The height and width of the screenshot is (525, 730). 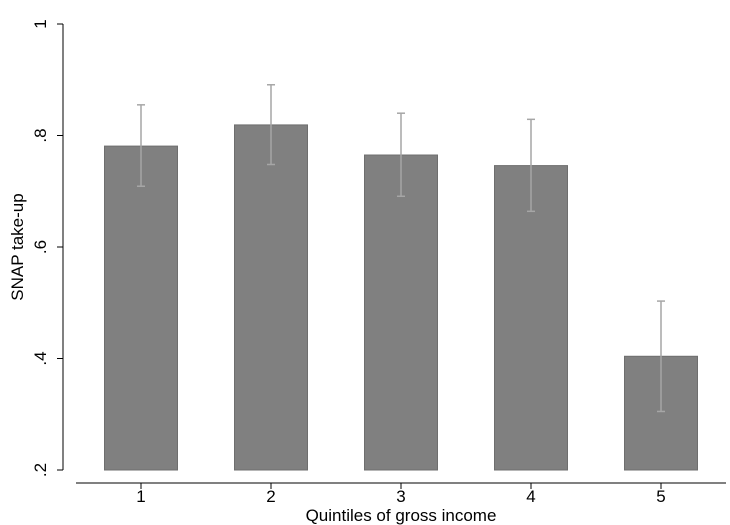 I want to click on y-tick-label: .4, so click(x=40, y=358).